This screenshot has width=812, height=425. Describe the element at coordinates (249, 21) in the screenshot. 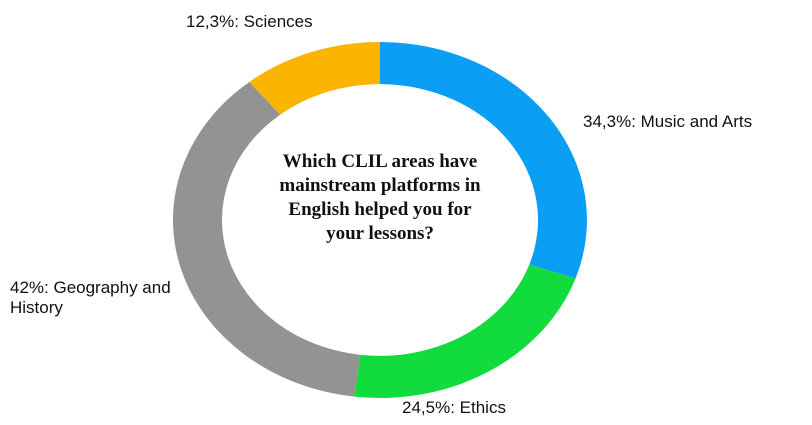

I see `segment-label: 12,3%: Sciences` at that location.